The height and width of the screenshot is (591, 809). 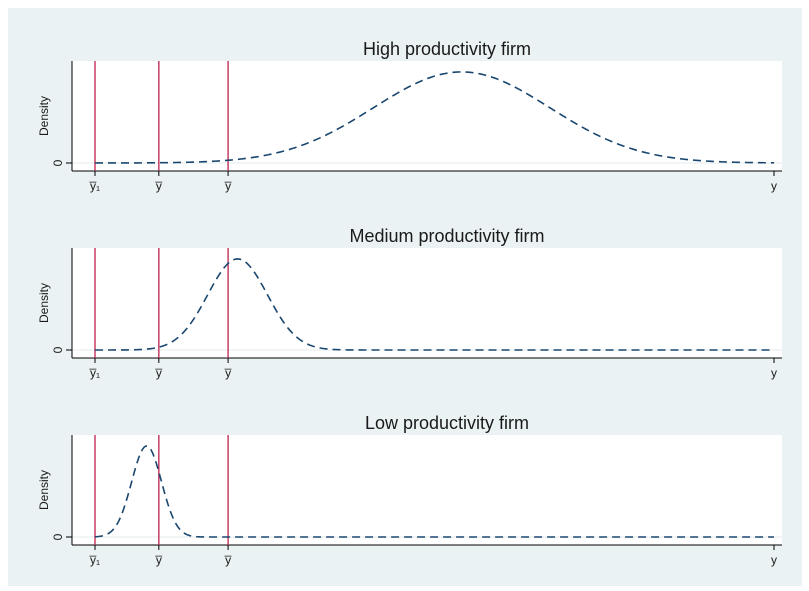 I want to click on panel-title: Medium productivity firm, so click(x=446, y=236).